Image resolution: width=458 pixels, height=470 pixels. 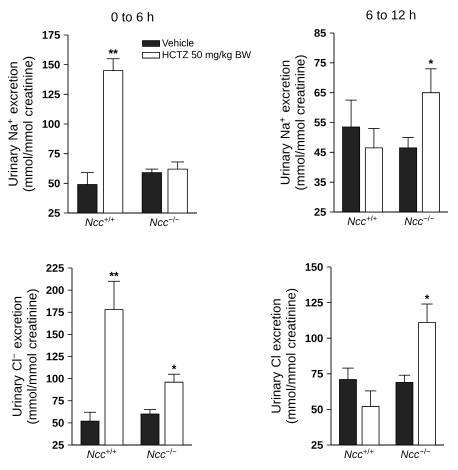 What do you see at coordinates (132, 17) in the screenshot?
I see `chart-title: 0 to 6 h` at bounding box center [132, 17].